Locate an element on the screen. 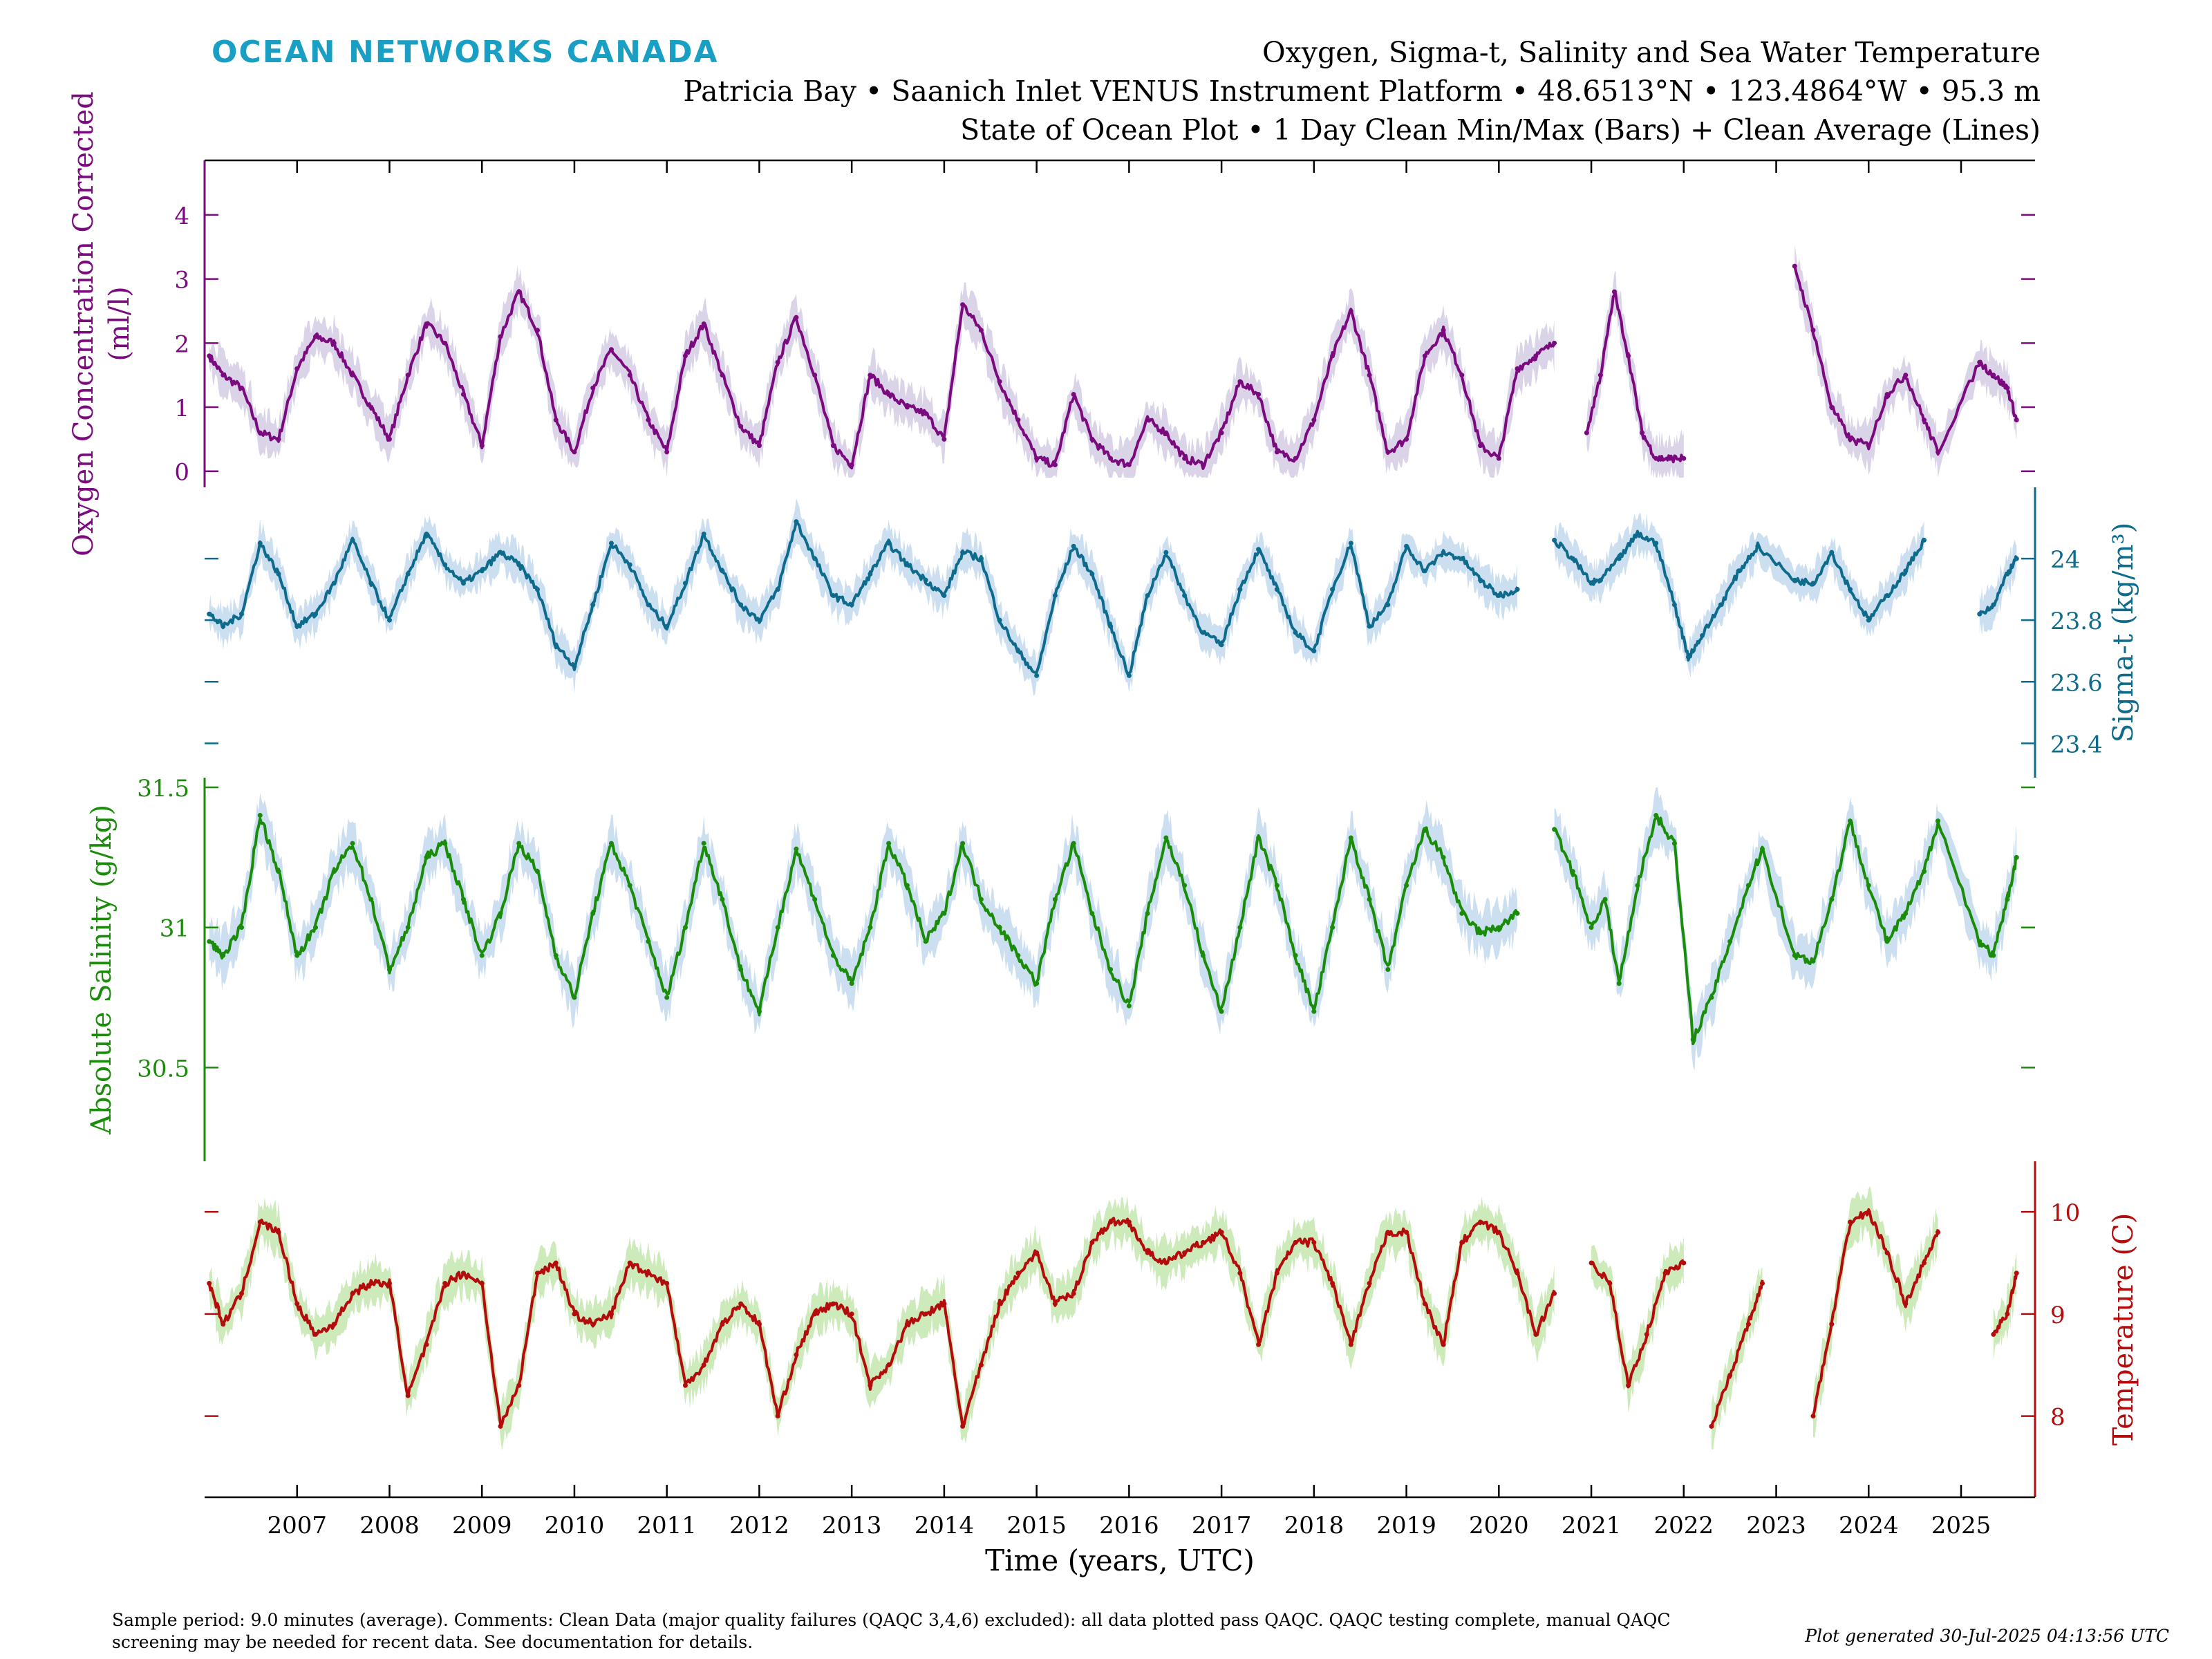 The height and width of the screenshot is (1659, 2212). y-tick-label: 23.8 is located at coordinates (2076, 622).